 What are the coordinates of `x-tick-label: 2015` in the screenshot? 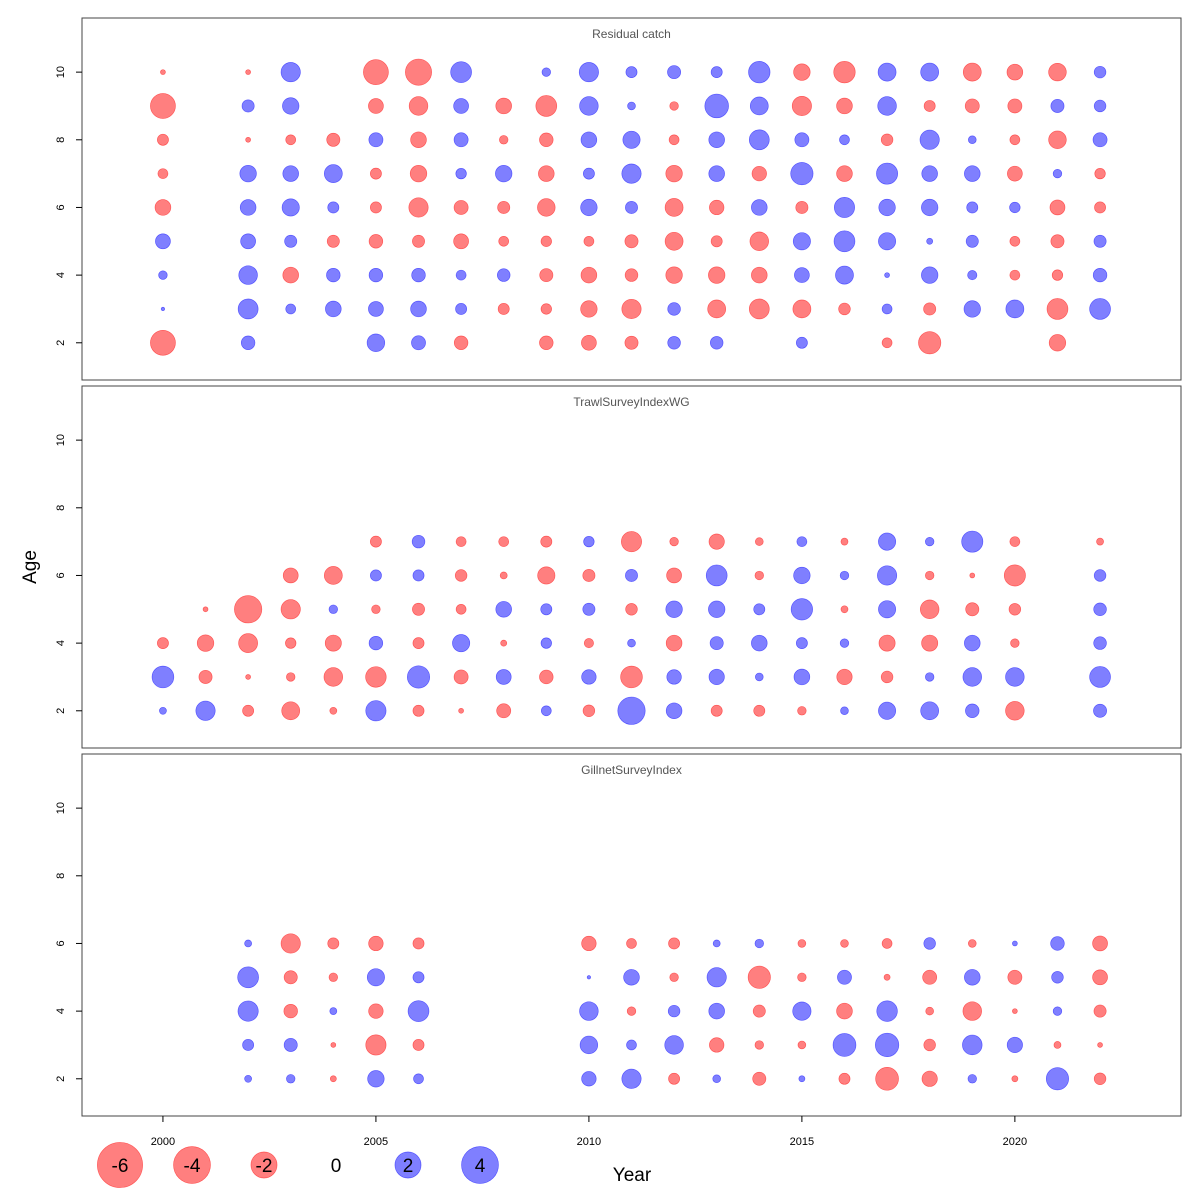 It's located at (802, 1142).